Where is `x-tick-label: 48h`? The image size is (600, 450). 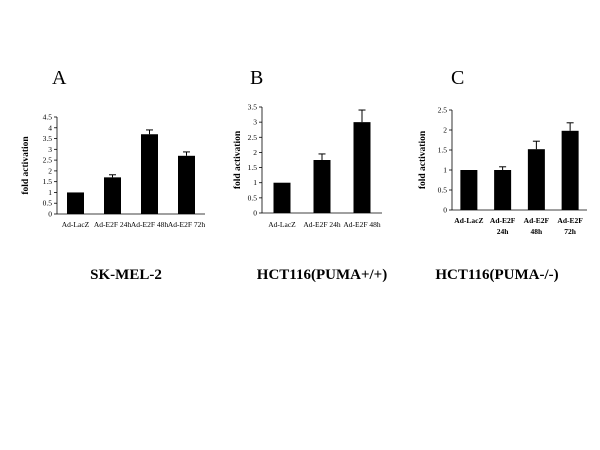 x-tick-label: 48h is located at coordinates (537, 231).